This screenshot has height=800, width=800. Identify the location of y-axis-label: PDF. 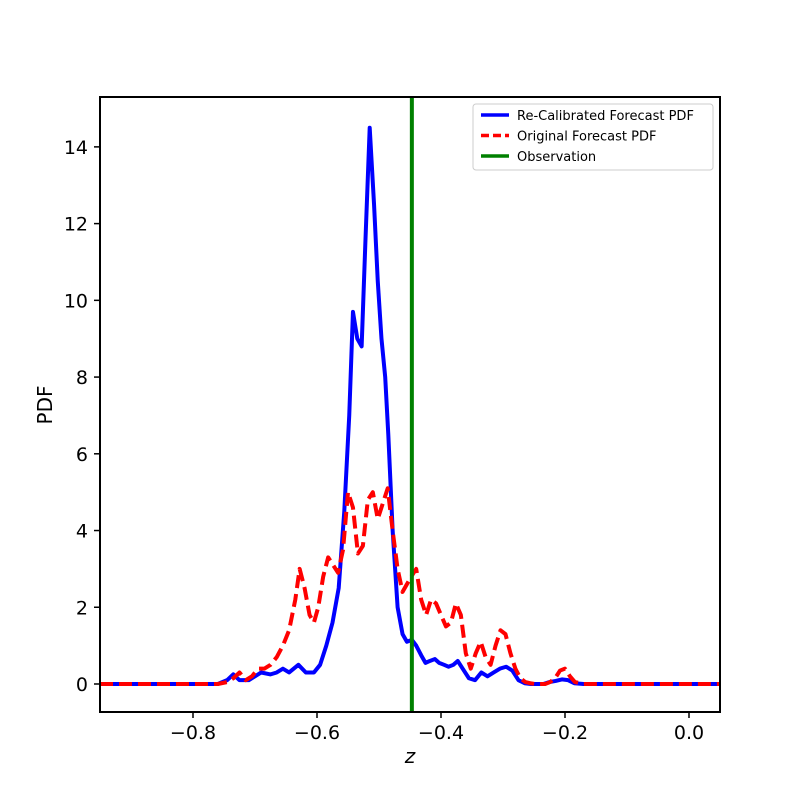
(45, 405).